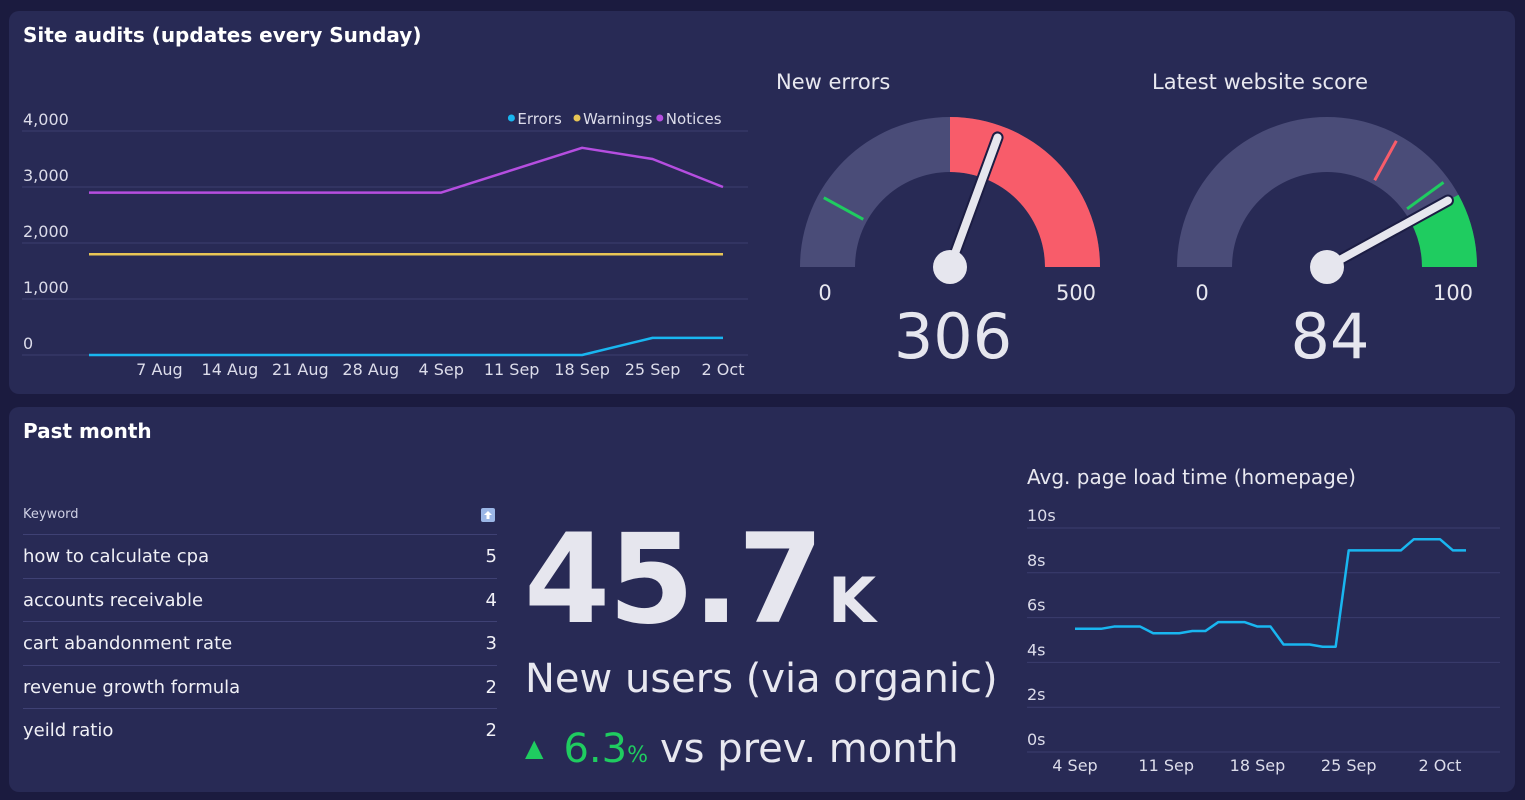 Image resolution: width=1525 pixels, height=800 pixels. Describe the element at coordinates (128, 643) in the screenshot. I see `keyword-text: cart abandonment rate` at that location.